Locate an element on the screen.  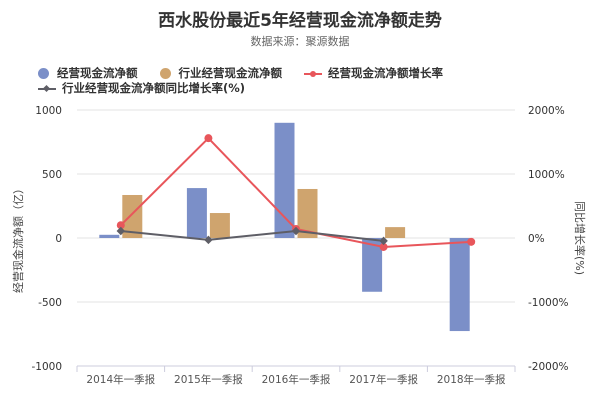
x-tick-label: 2014年一季报 is located at coordinates (120, 379).